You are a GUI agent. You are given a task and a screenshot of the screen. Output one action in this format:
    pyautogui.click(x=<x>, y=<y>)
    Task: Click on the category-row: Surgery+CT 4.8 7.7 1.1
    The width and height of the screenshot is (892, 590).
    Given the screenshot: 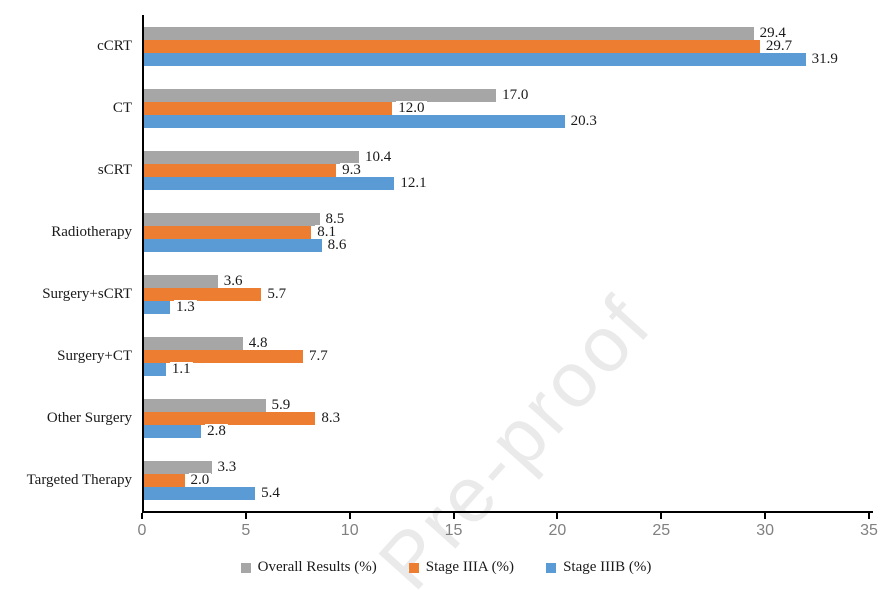 What is the action you would take?
    pyautogui.click(x=435, y=356)
    